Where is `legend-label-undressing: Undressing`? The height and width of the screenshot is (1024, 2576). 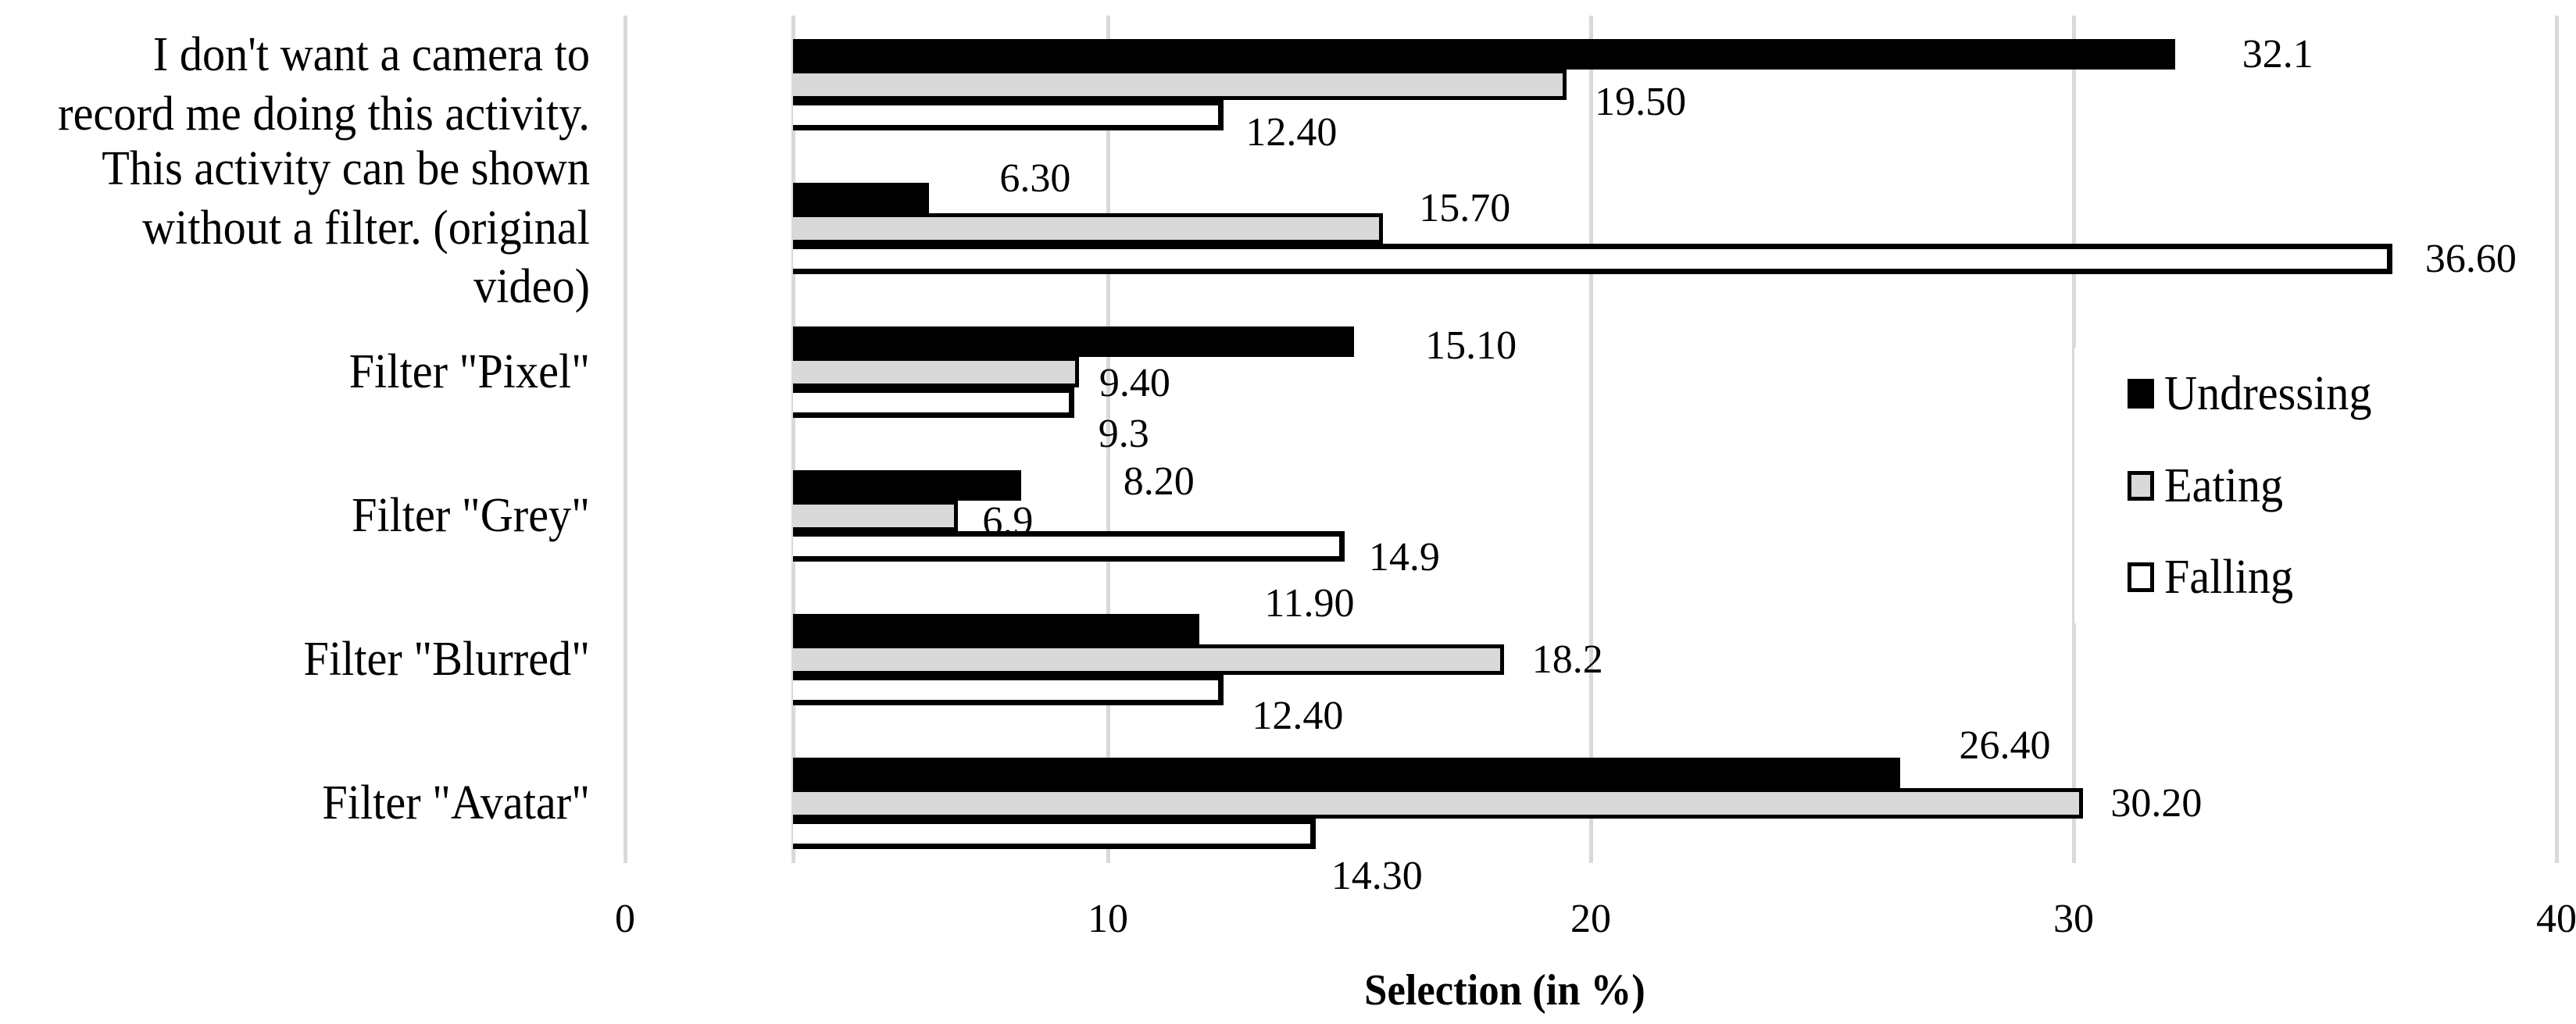
legend-label-undressing: Undressing is located at coordinates (2268, 393).